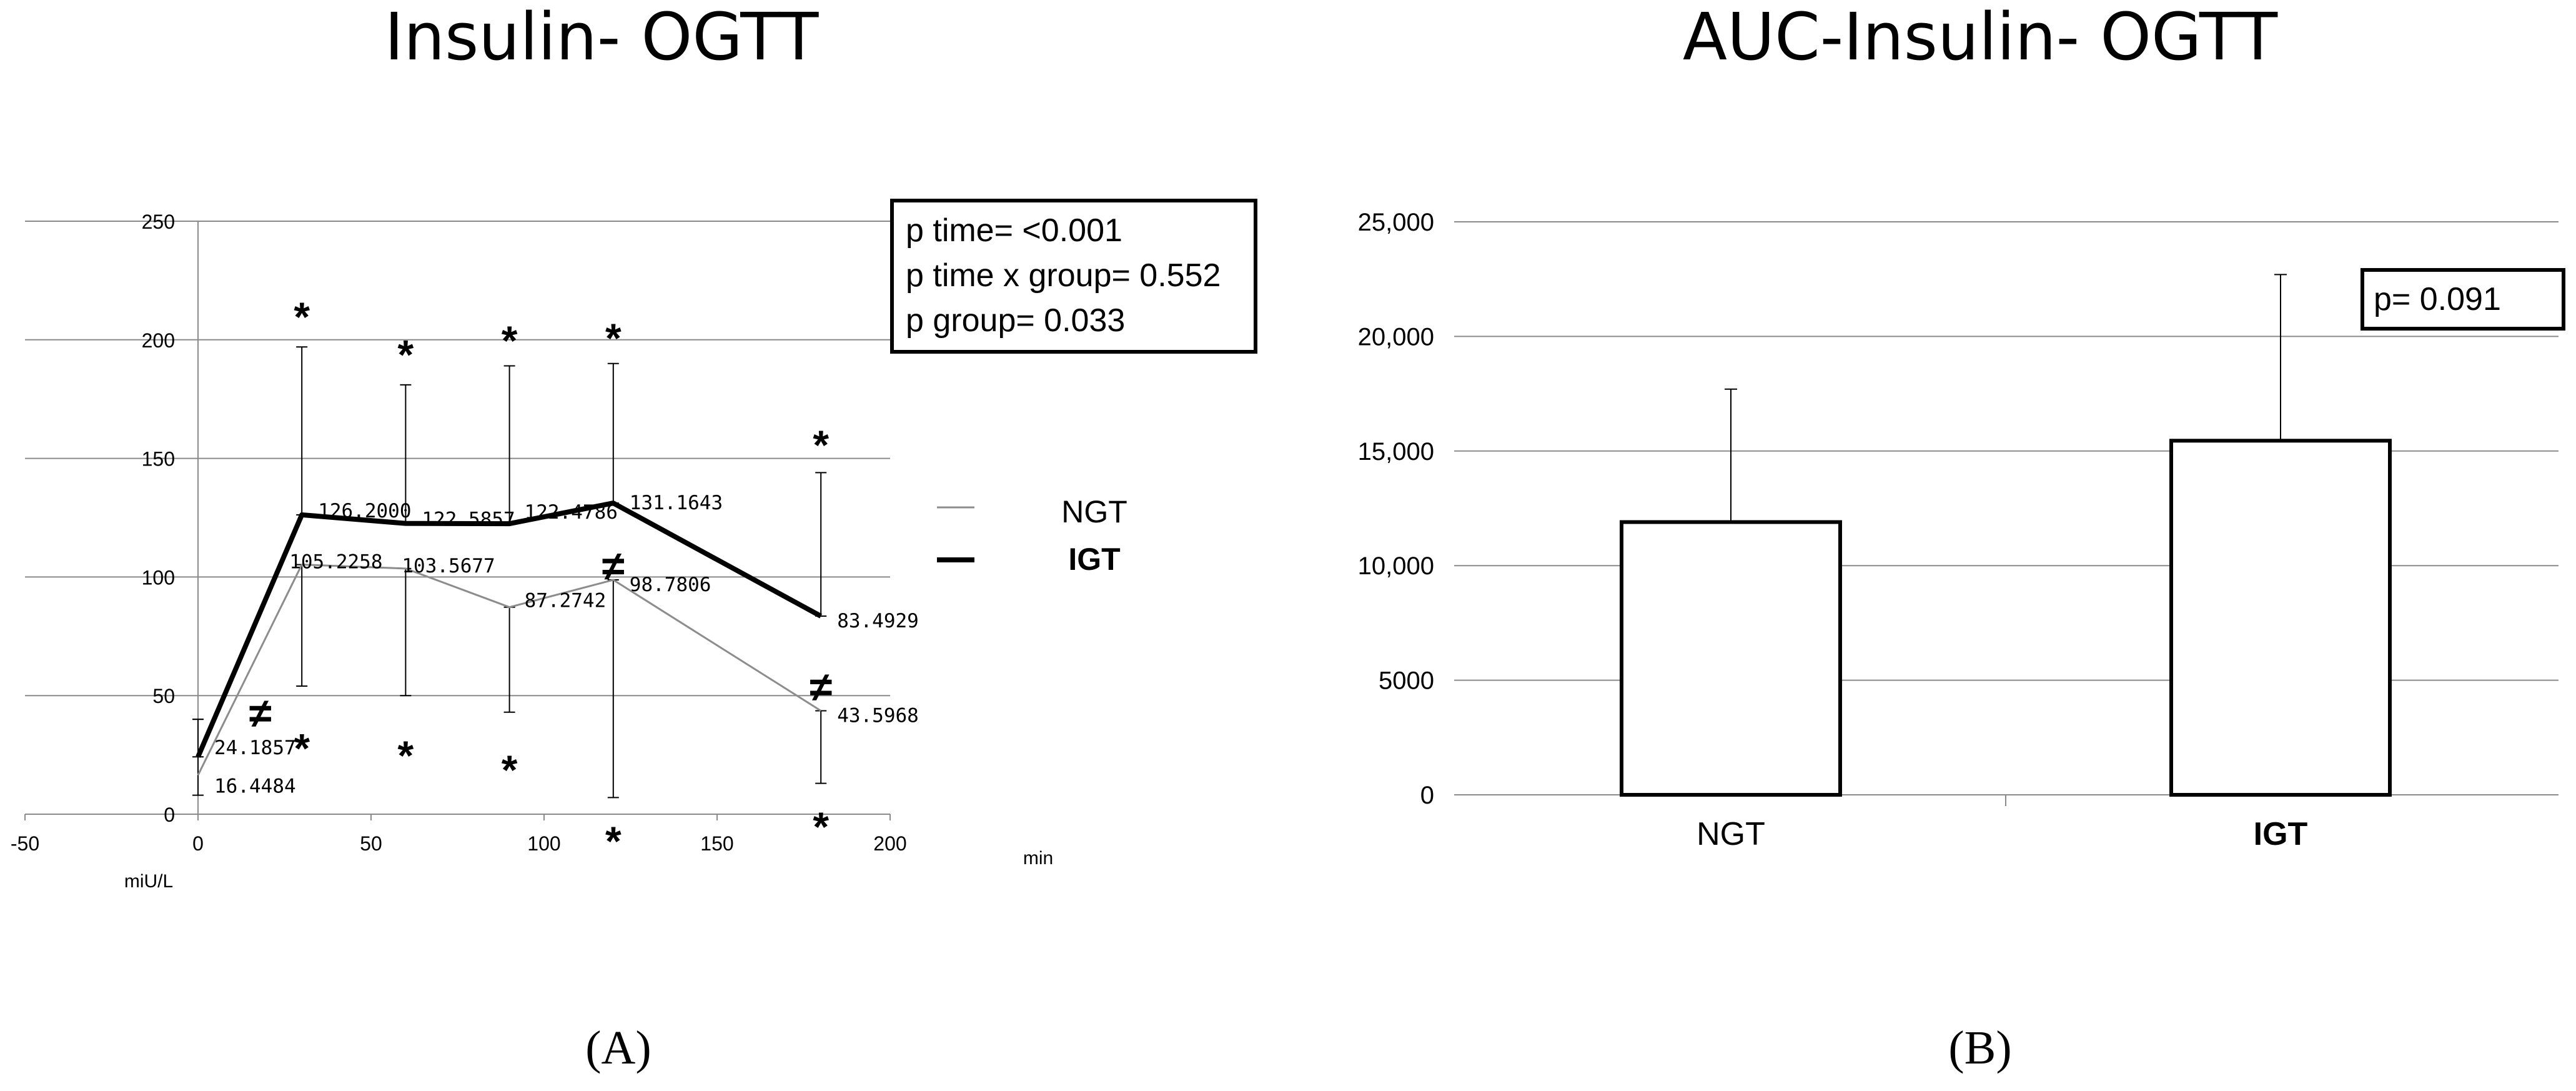  Describe the element at coordinates (158, 459) in the screenshot. I see `chart-a-y-tick-label: 150` at that location.